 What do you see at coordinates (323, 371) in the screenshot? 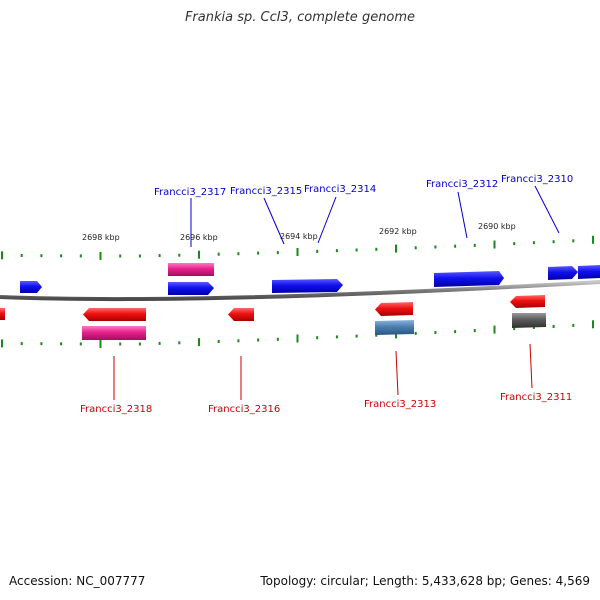
I see `reverse-leader-lines` at bounding box center [323, 371].